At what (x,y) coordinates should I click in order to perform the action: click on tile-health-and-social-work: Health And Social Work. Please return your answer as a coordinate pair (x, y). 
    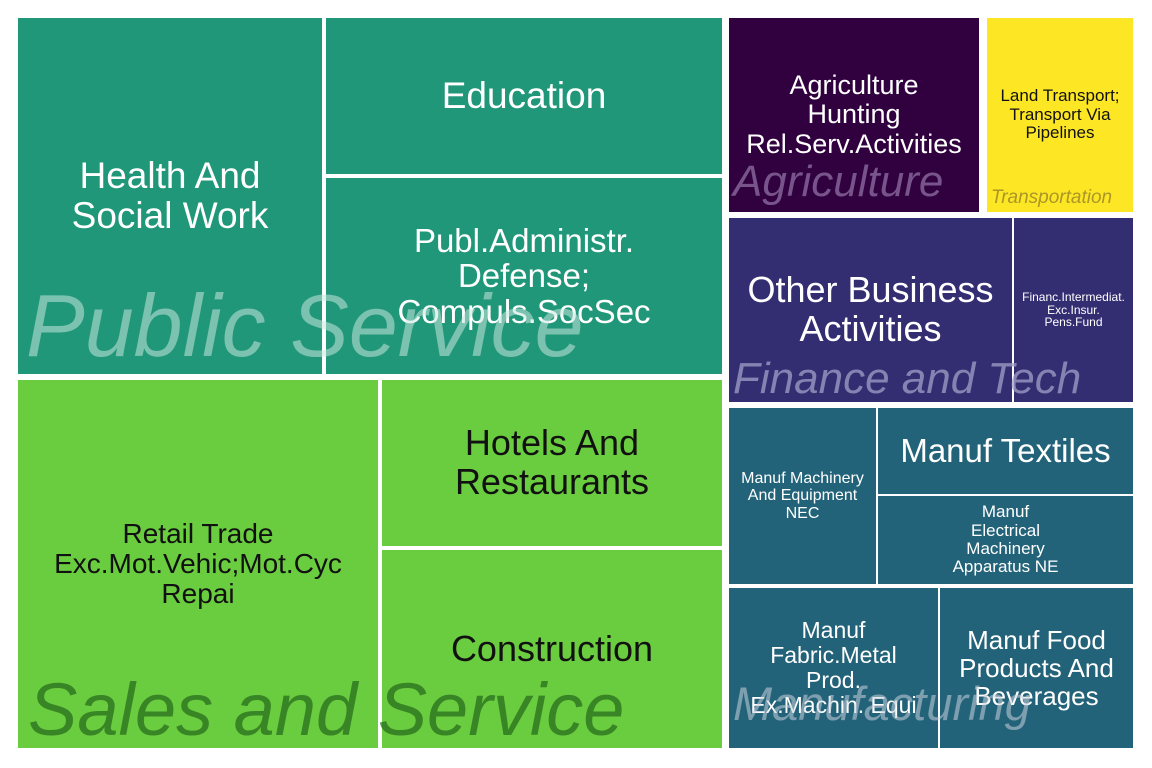
    Looking at the image, I should click on (170, 196).